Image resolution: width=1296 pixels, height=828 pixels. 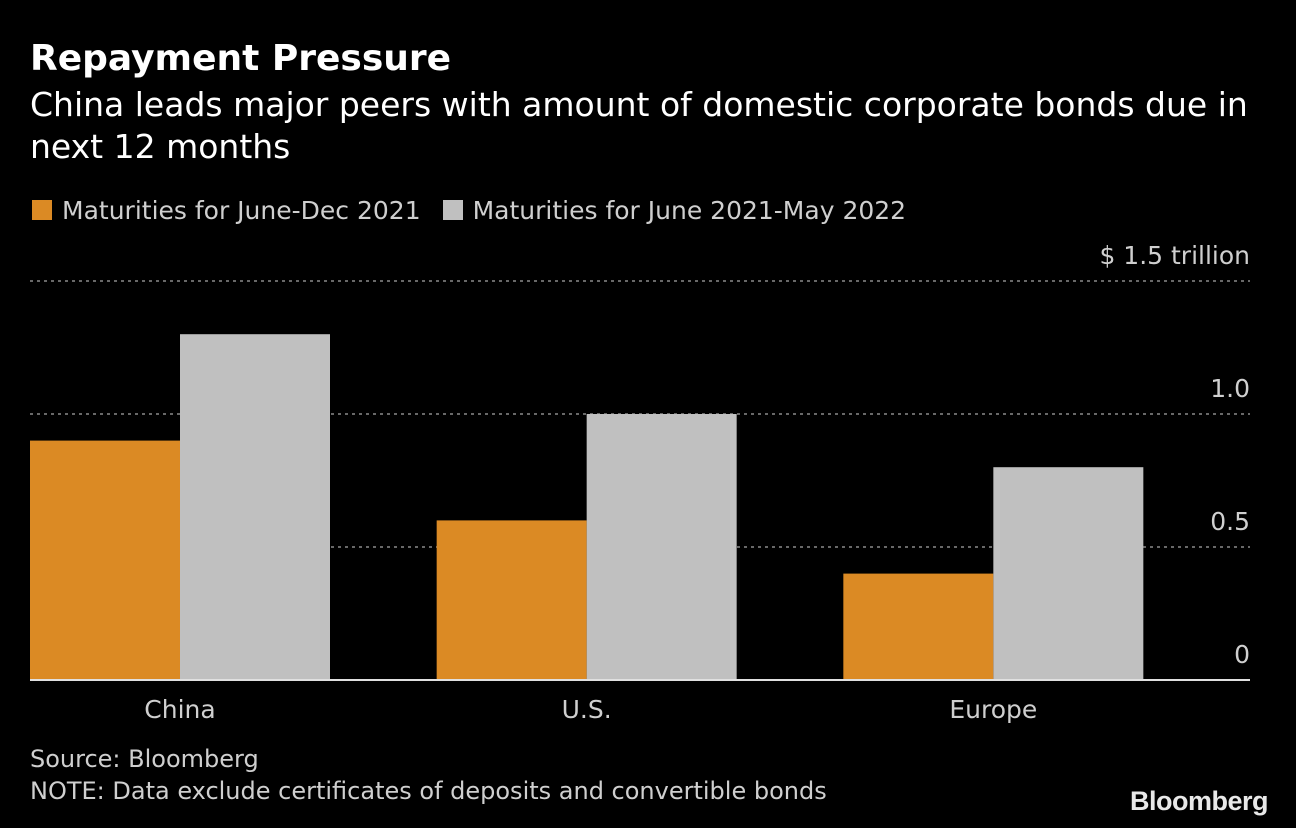 What do you see at coordinates (241, 210) in the screenshot?
I see `legend-label-series-1: Maturities for June-Dec 2021` at bounding box center [241, 210].